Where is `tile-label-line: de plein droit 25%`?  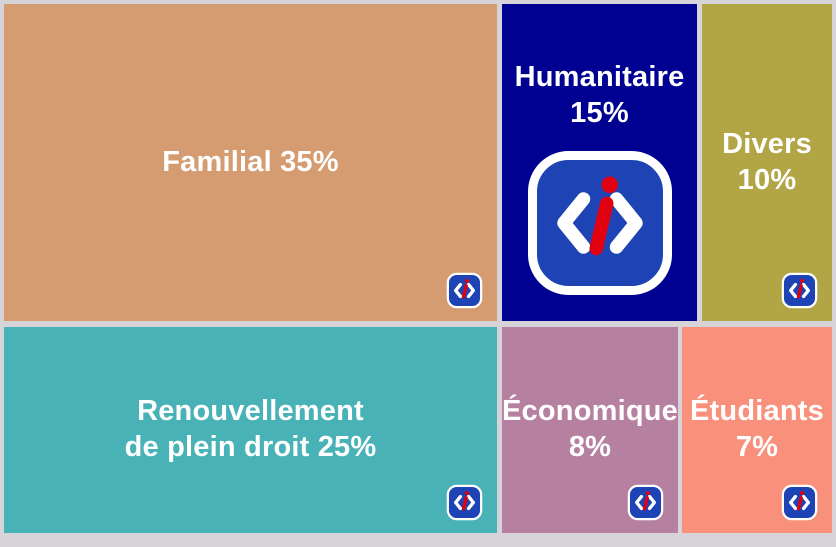 tile-label-line: de plein droit 25% is located at coordinates (250, 447).